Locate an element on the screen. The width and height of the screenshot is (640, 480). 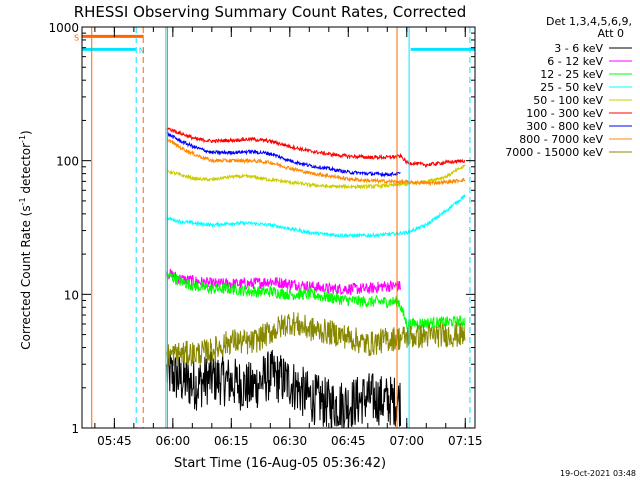
y-axis-label-part1: Corrected Count Rate (s is located at coordinates (26, 277).